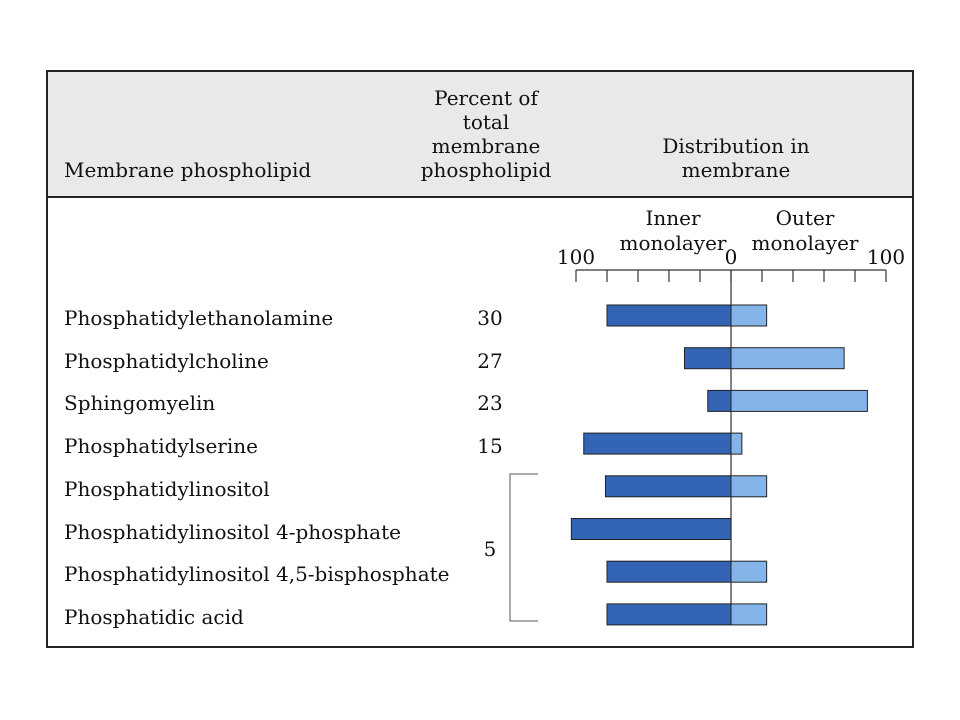  What do you see at coordinates (672, 218) in the screenshot?
I see `inner-monolayer-label: Inner` at bounding box center [672, 218].